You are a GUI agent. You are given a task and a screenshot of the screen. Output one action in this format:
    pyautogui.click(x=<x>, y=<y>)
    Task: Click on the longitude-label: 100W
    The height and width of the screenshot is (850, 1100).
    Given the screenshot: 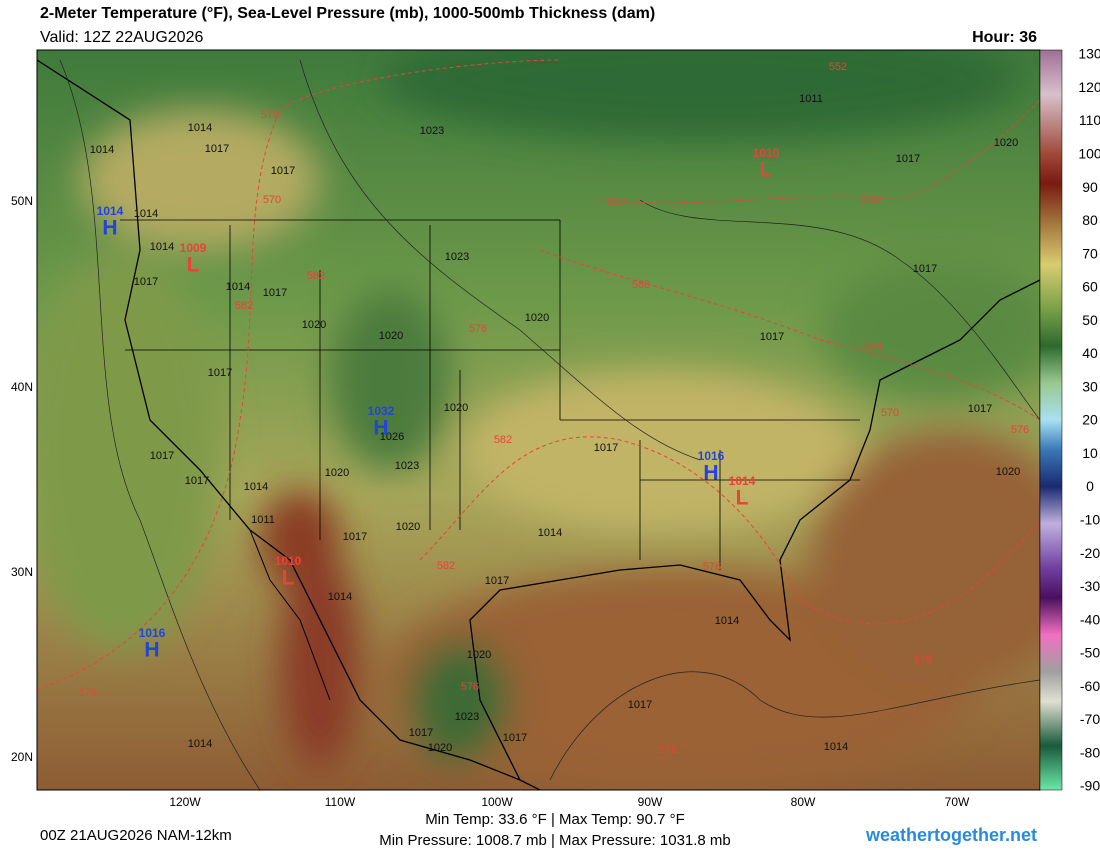 What is the action you would take?
    pyautogui.click(x=497, y=802)
    